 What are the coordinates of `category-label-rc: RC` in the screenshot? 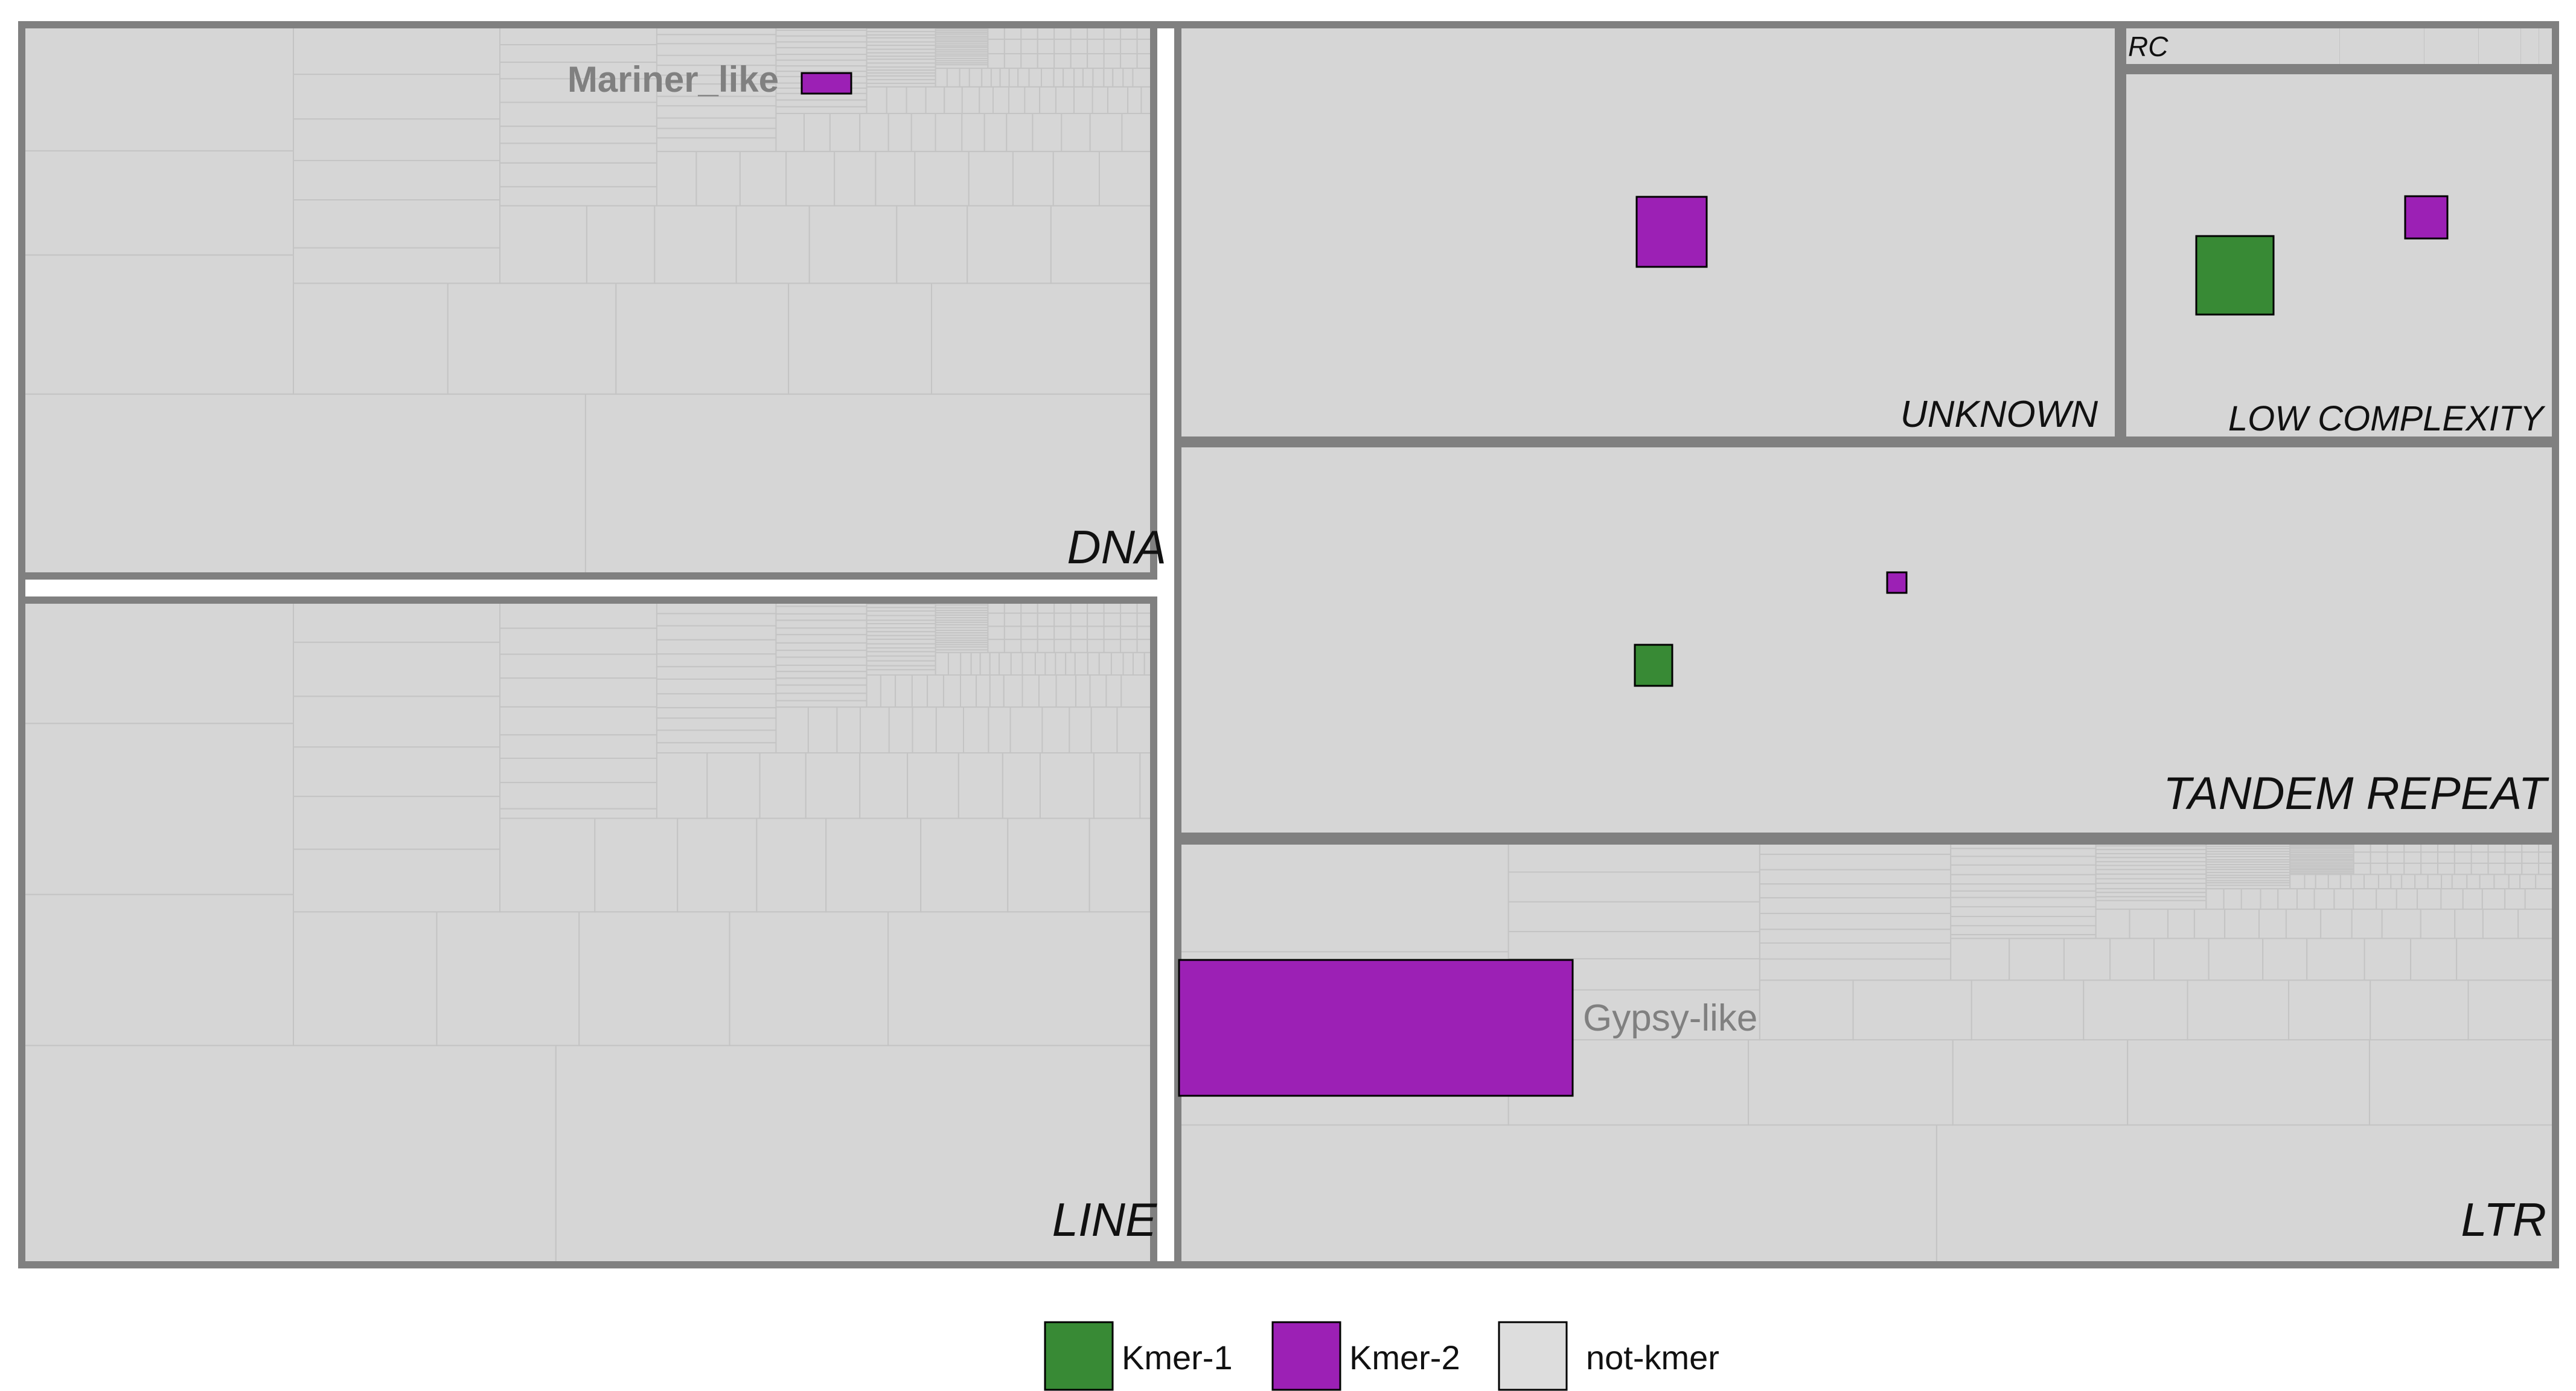 It's located at (2148, 46).